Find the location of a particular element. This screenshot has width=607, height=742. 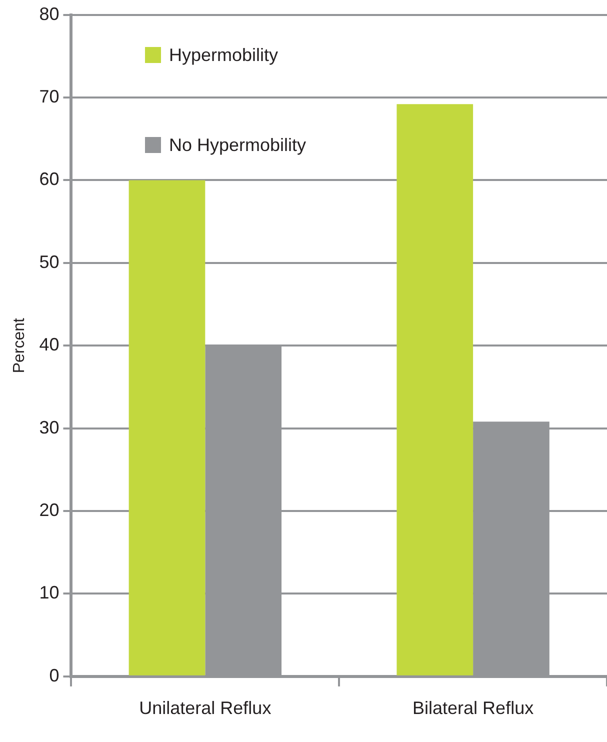

y-tick-label: 50 is located at coordinates (49, 262).